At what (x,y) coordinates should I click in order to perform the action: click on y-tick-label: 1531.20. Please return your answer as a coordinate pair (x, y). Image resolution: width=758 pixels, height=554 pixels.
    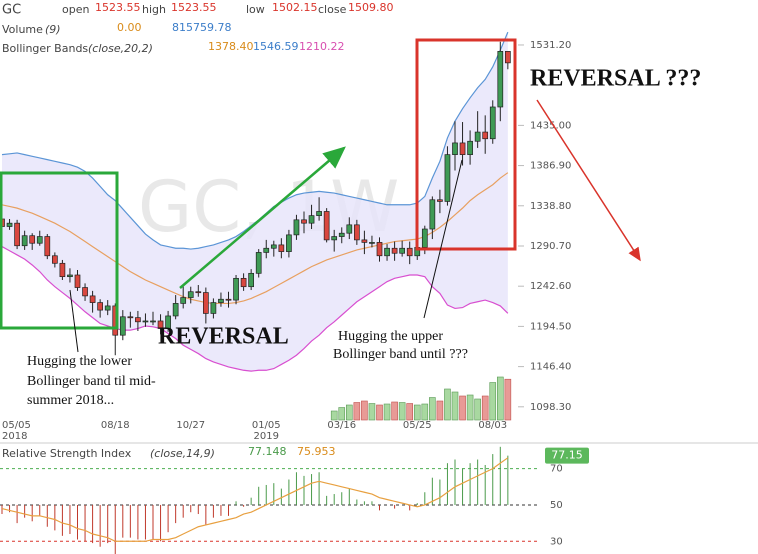
    Looking at the image, I should click on (550, 45).